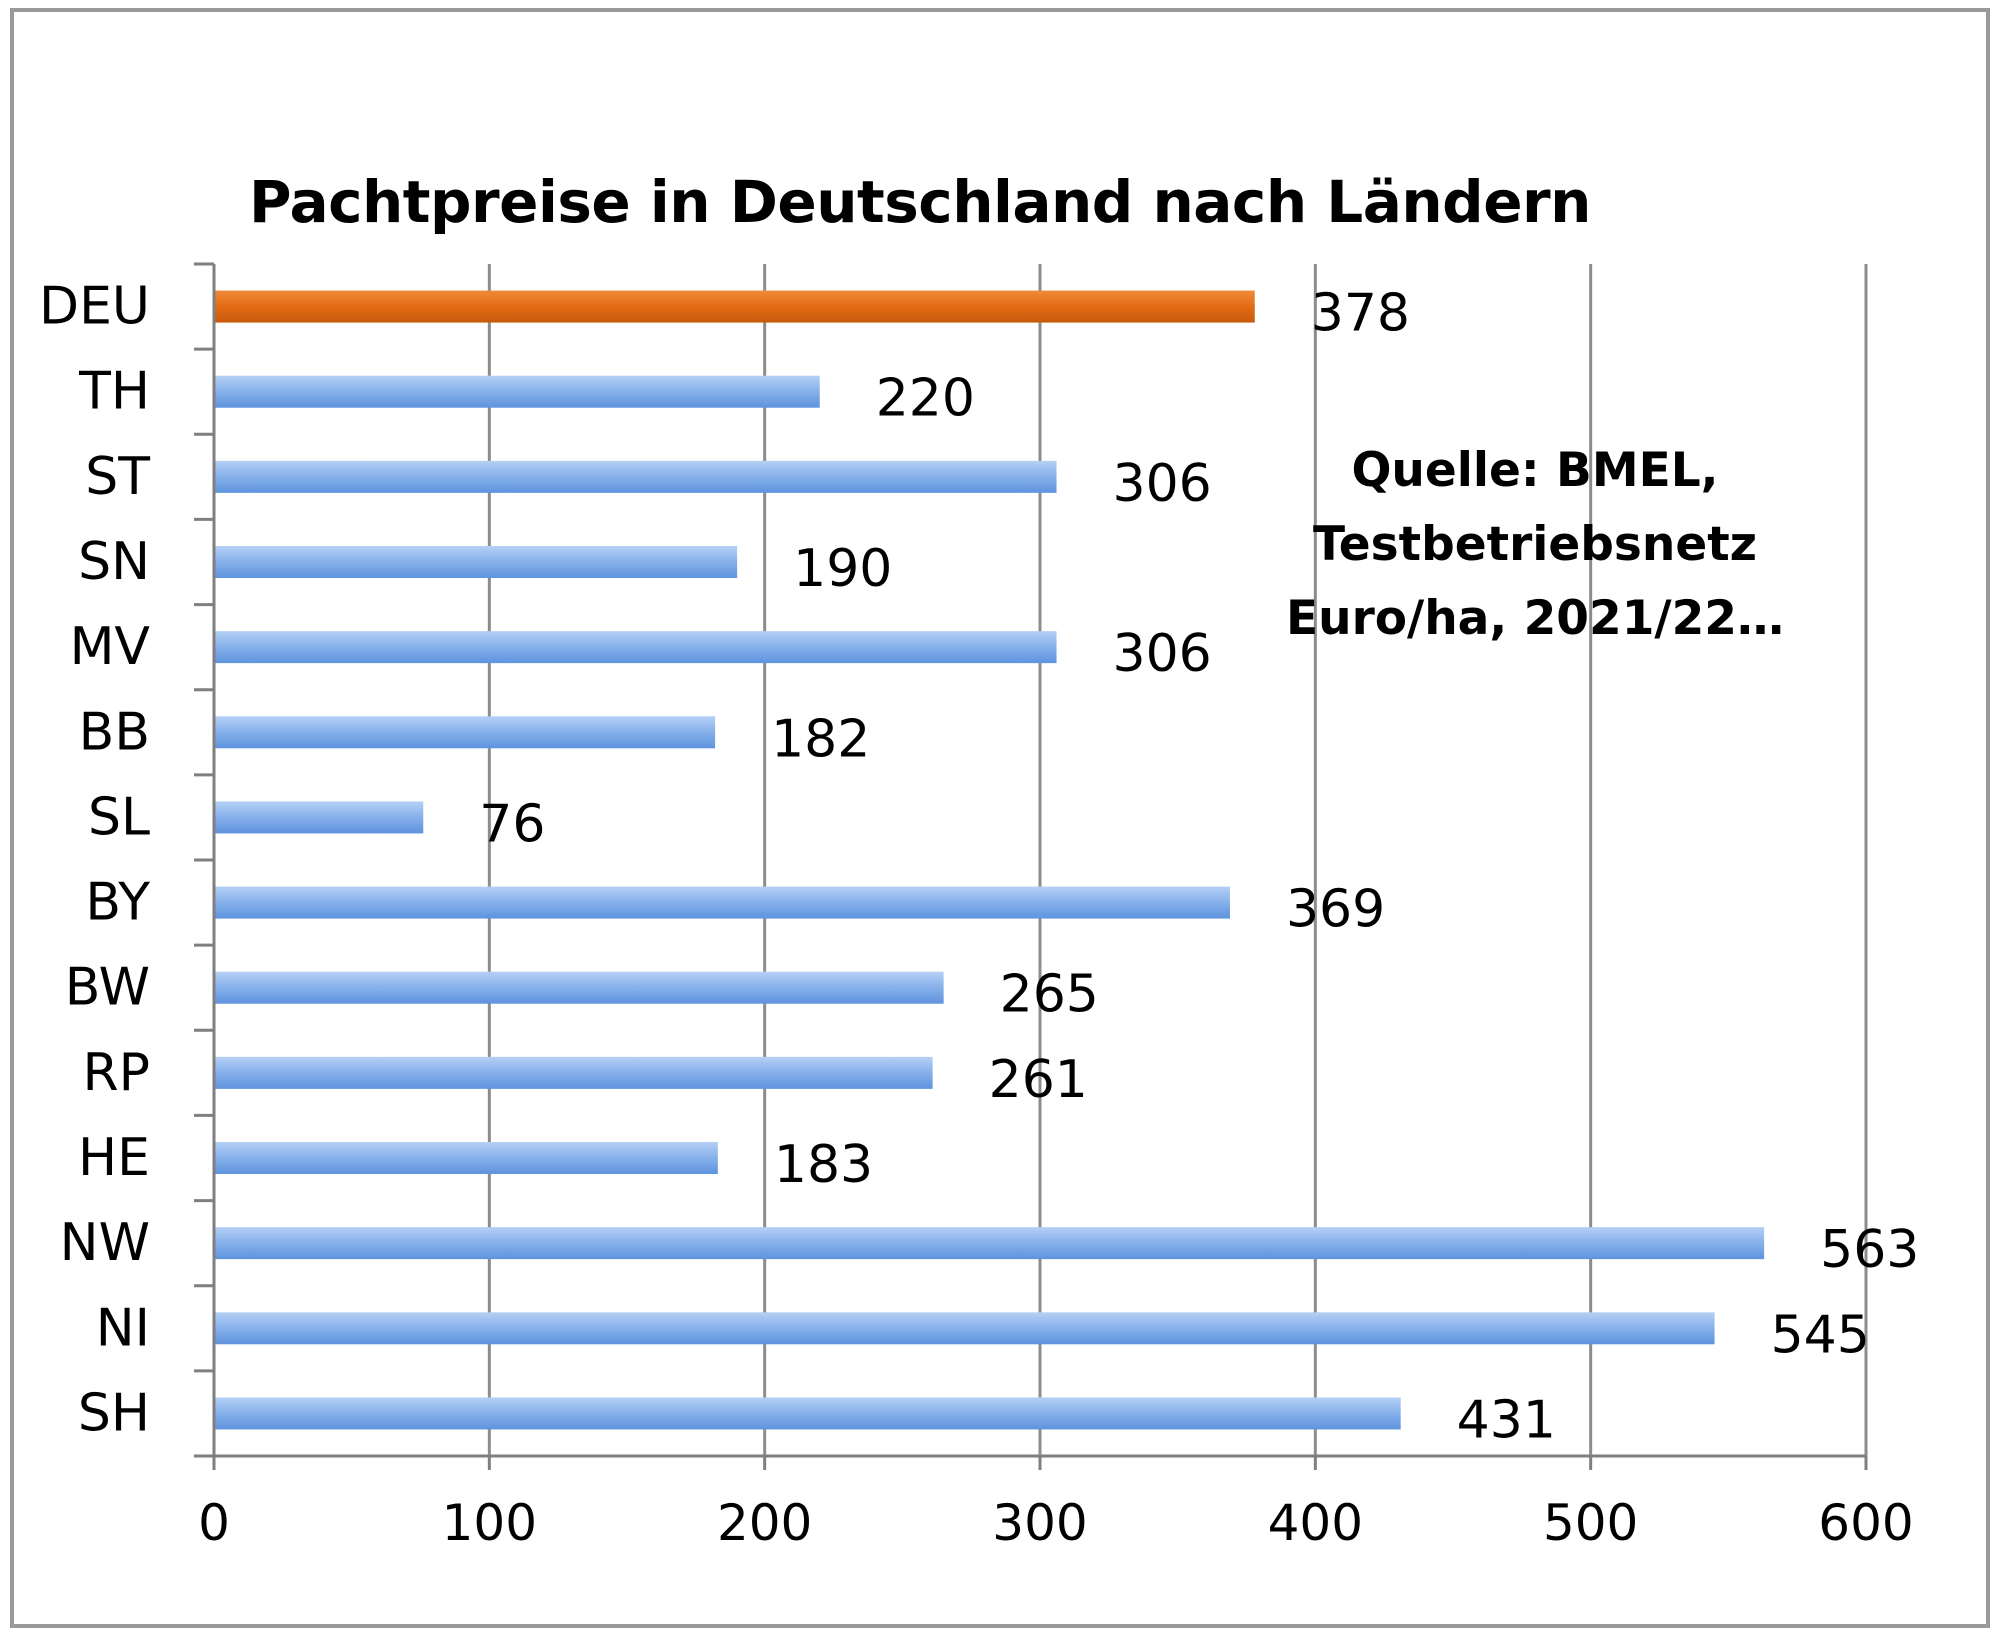 The width and height of the screenshot is (2000, 1638). I want to click on data-label: 261, so click(1038, 1080).